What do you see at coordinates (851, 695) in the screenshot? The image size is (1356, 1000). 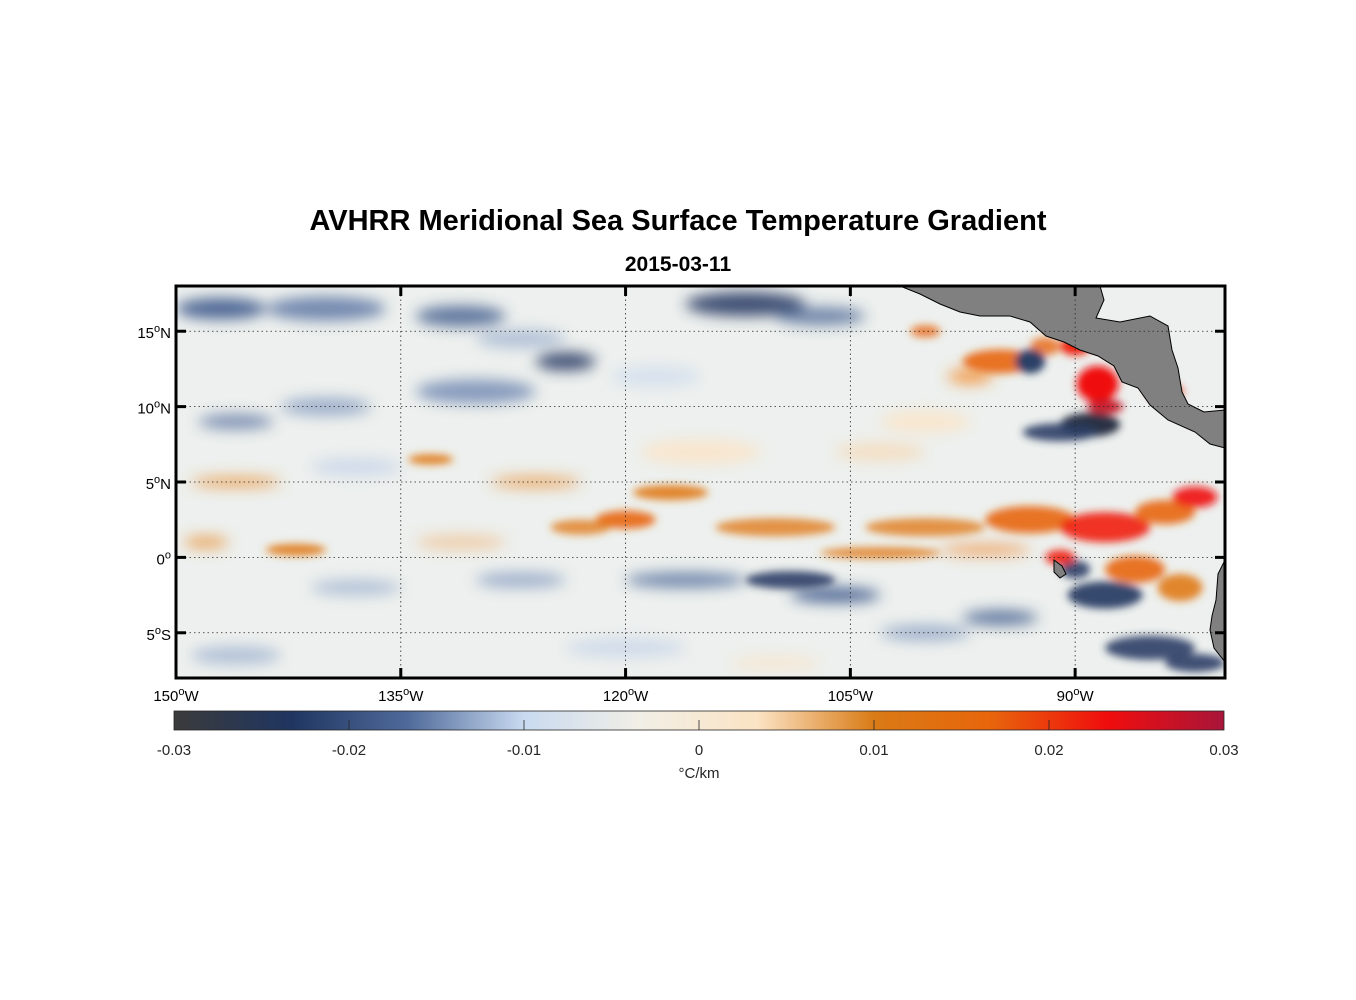 I see `lon-tick-label: 105oW` at bounding box center [851, 695].